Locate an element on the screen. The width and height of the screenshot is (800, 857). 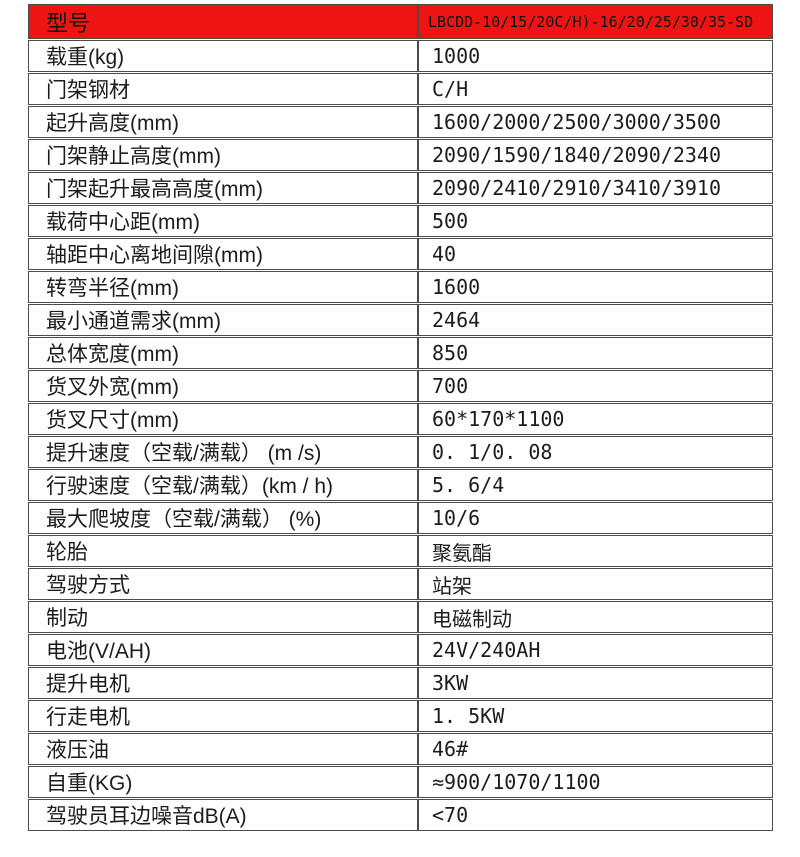
table-row: 提升速度（空载/满载） (m /s) 0. 1/0. 08 is located at coordinates (400, 452).